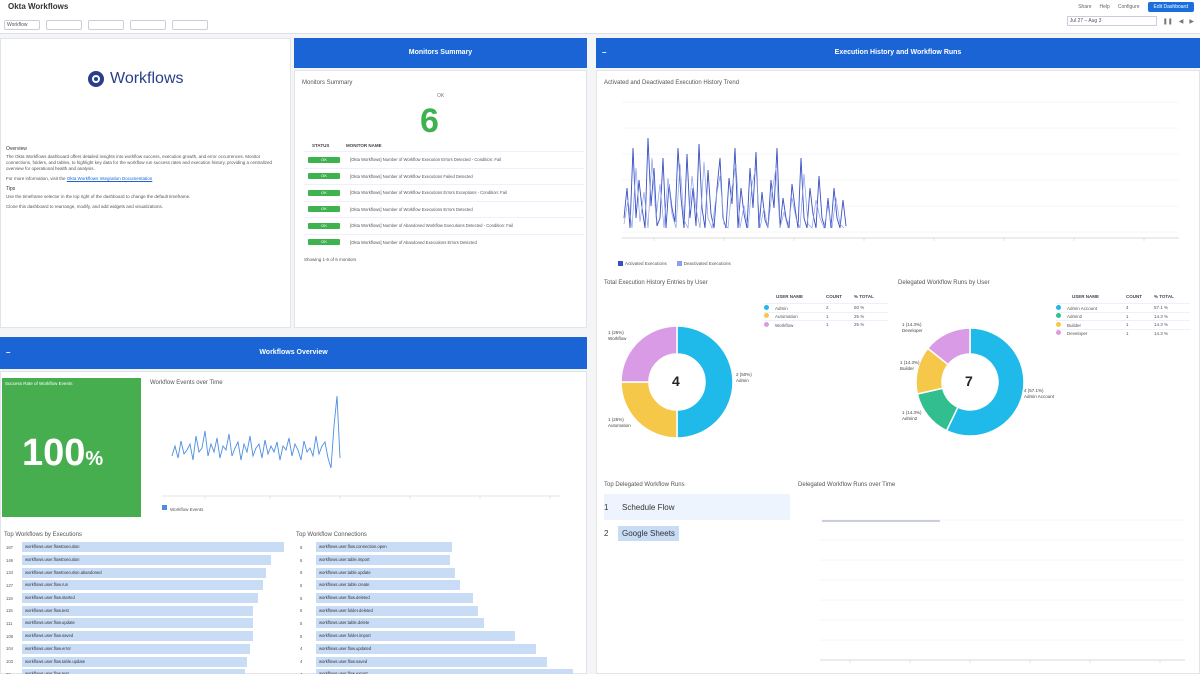 This screenshot has width=1200, height=674. I want to click on item-bar: workflows.user.flow.updated, so click(426, 648).